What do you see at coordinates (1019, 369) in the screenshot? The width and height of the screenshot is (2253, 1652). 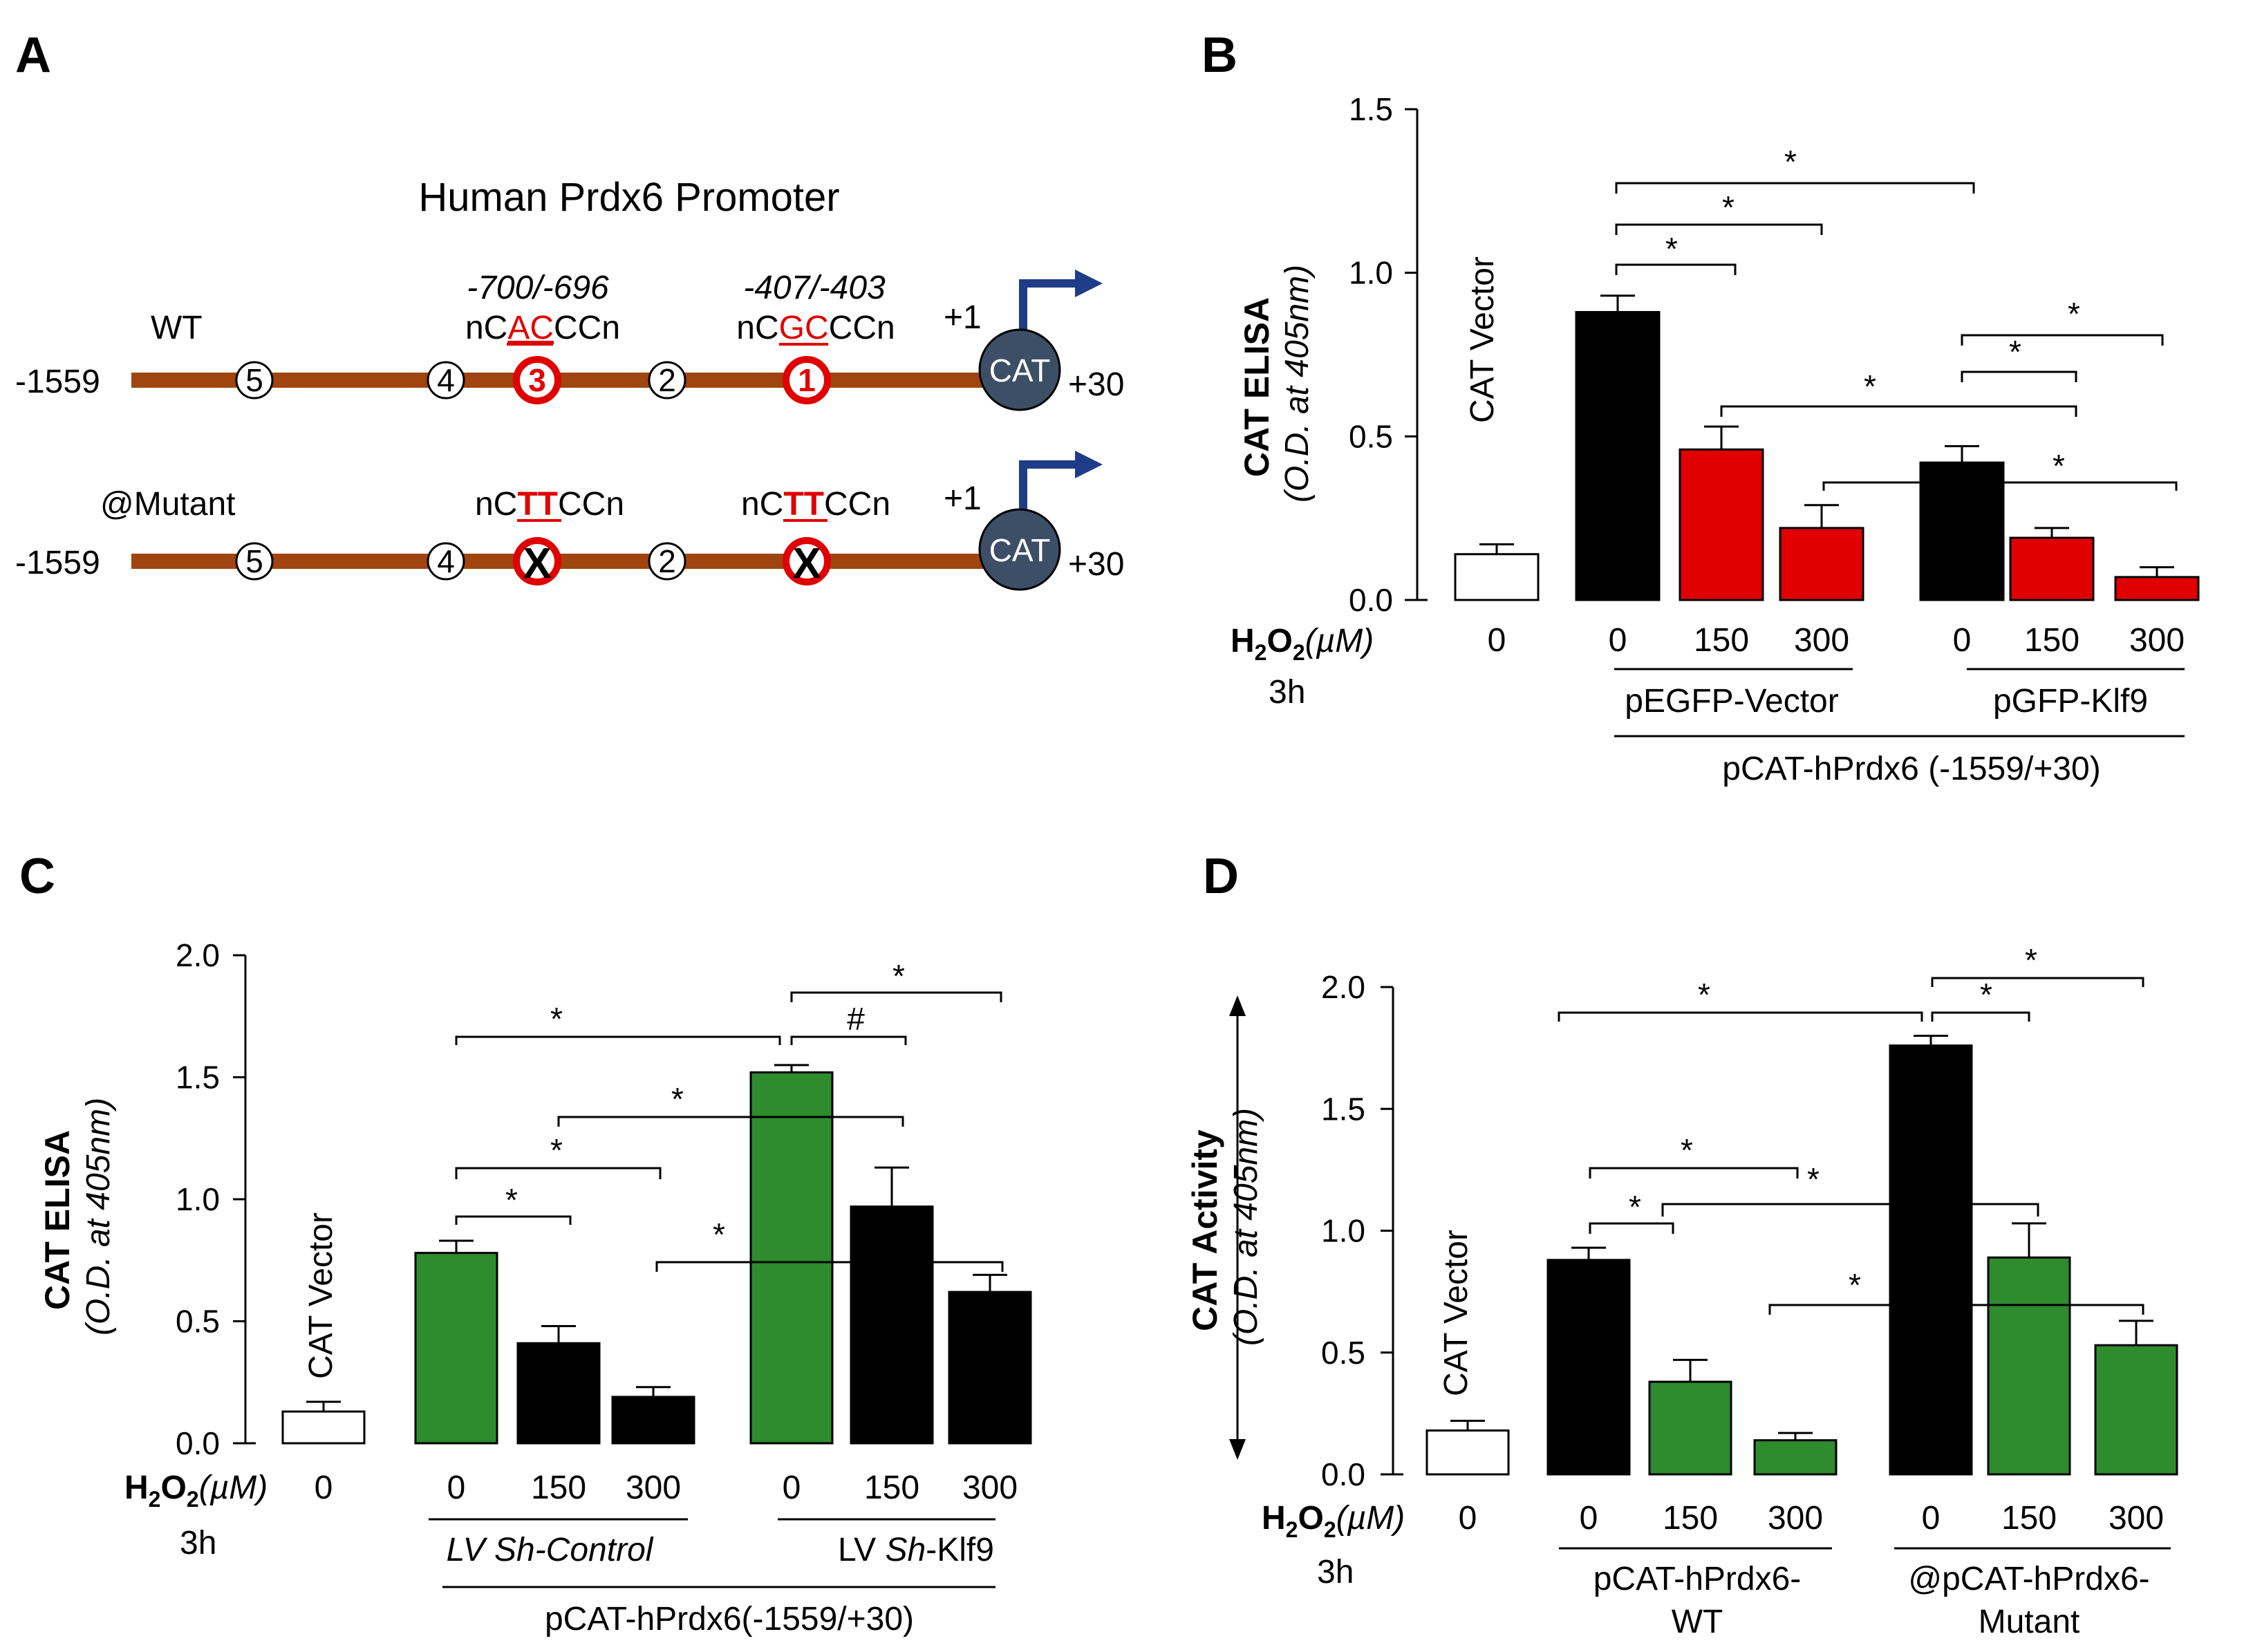 I see `wt-cat-reporter` at bounding box center [1019, 369].